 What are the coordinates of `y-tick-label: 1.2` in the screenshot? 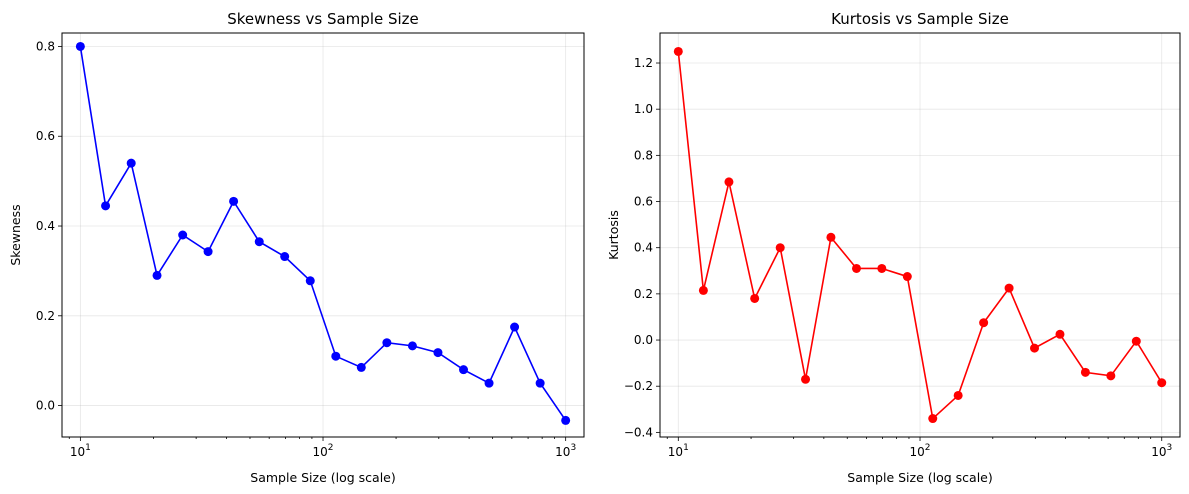 It's located at (643, 63).